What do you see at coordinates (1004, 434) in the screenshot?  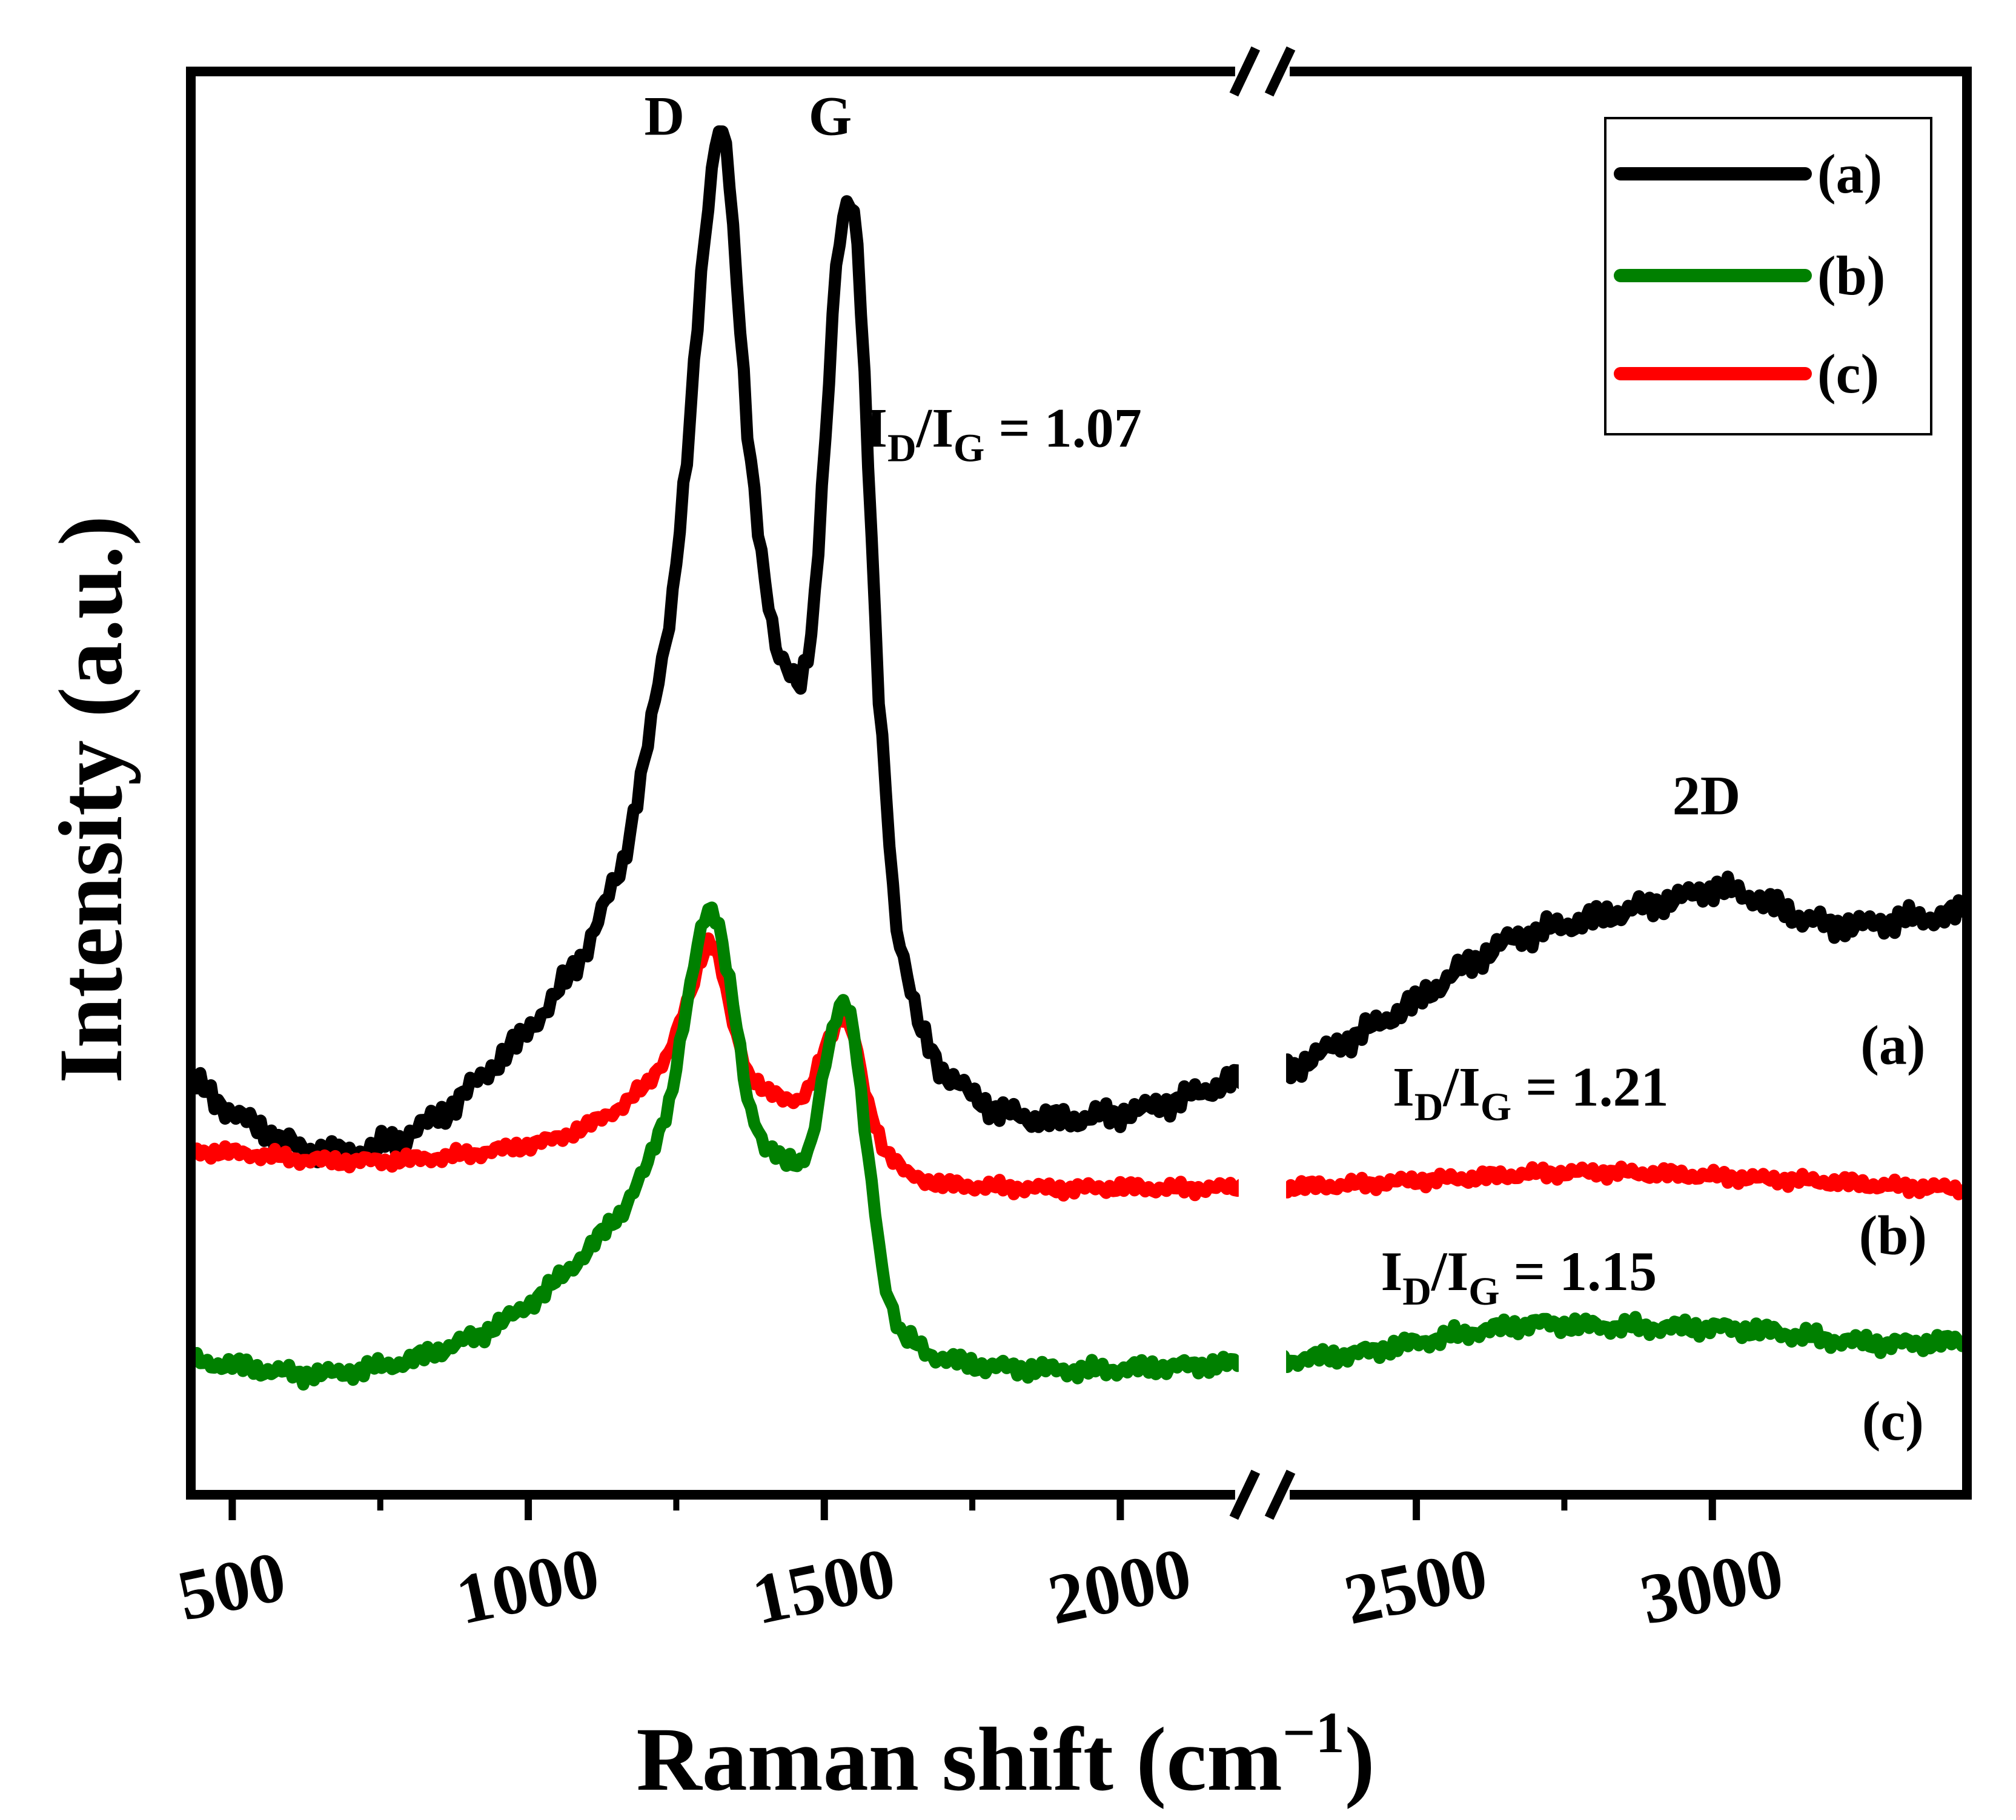 I see `ratio-a-label: ID/IG = 1.07` at bounding box center [1004, 434].